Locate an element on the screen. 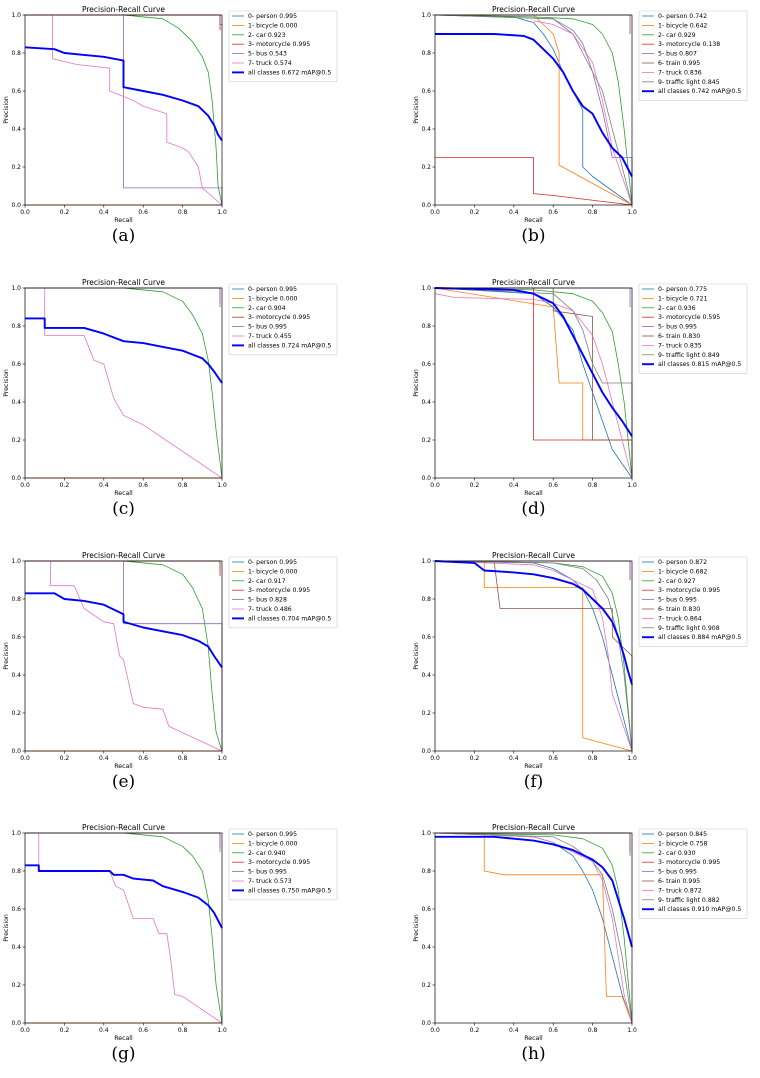 The image size is (760, 1078). y-tick-label: 0.6 is located at coordinates (16, 637).